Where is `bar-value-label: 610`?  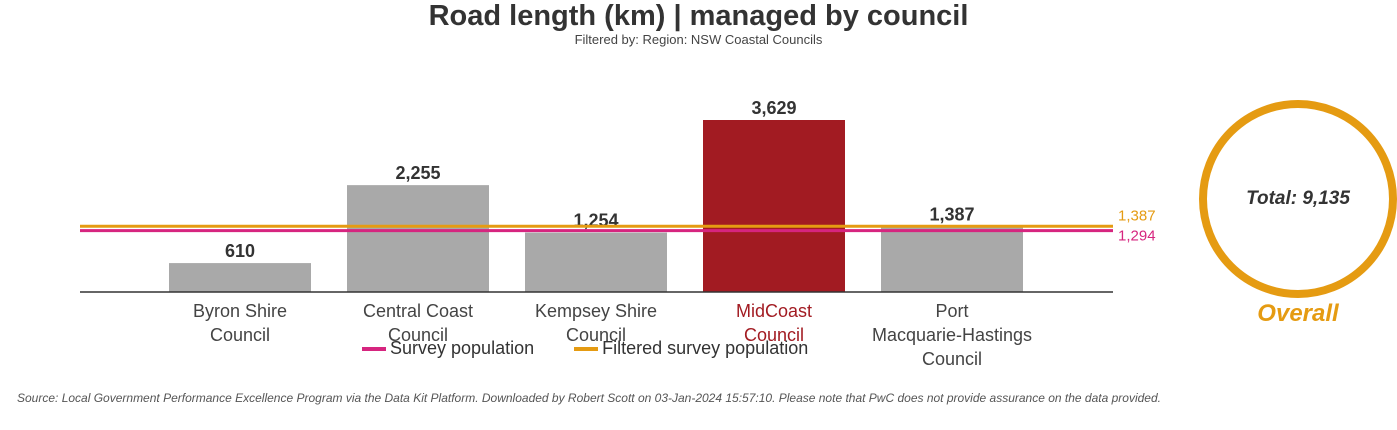 bar-value-label: 610 is located at coordinates (240, 251).